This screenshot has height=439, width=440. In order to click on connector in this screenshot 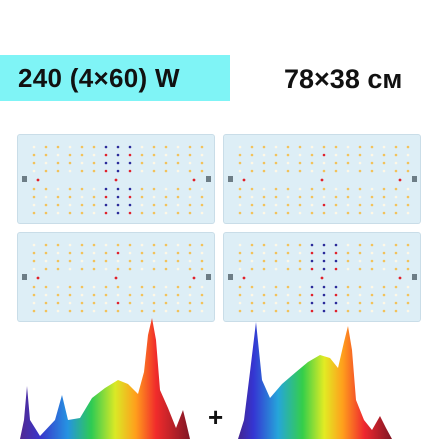, I will do `click(230, 277)`.